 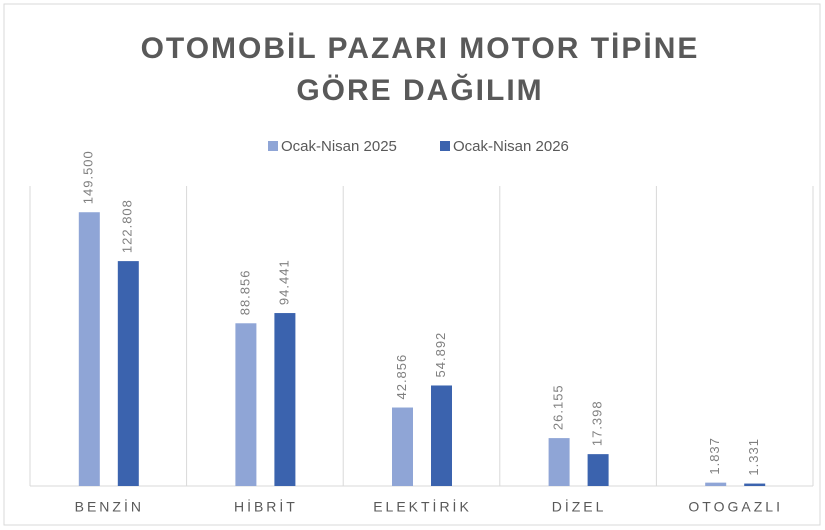 What do you see at coordinates (419, 90) in the screenshot?
I see `chart-title: GÖRE DAĞILIM` at bounding box center [419, 90].